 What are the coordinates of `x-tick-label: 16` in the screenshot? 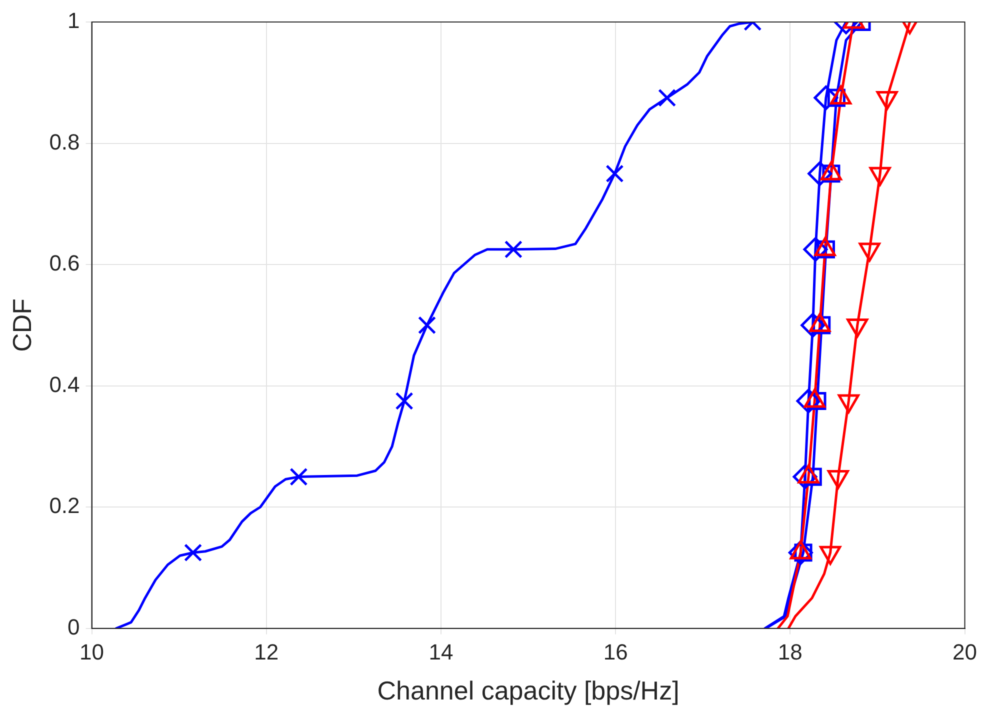 It's located at (615, 652).